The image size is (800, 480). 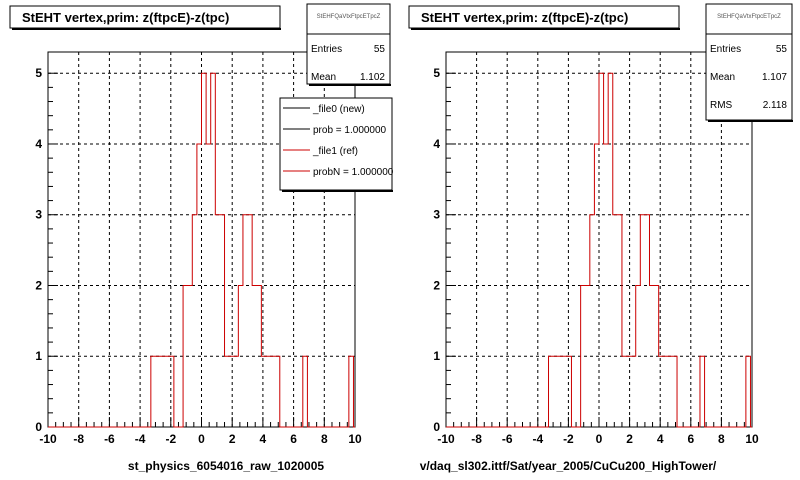 I want to click on y-tick-label-1: 2, so click(x=436, y=285).